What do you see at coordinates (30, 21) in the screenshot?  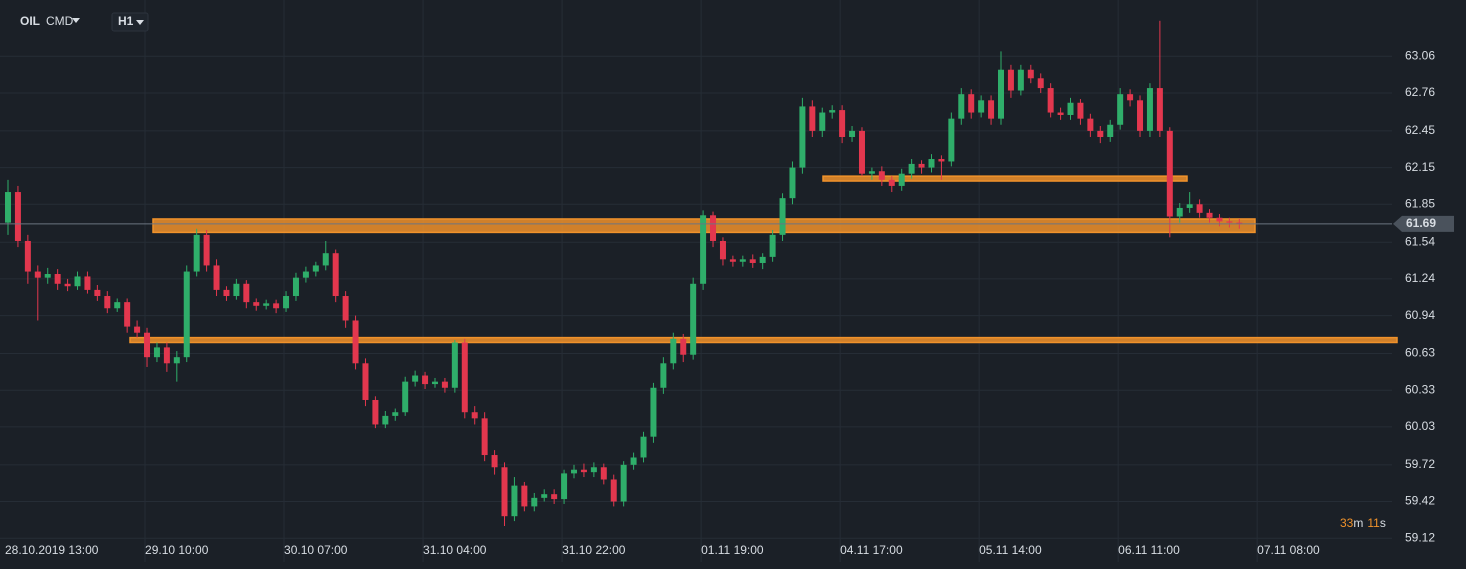 I see `symbol: OIL` at bounding box center [30, 21].